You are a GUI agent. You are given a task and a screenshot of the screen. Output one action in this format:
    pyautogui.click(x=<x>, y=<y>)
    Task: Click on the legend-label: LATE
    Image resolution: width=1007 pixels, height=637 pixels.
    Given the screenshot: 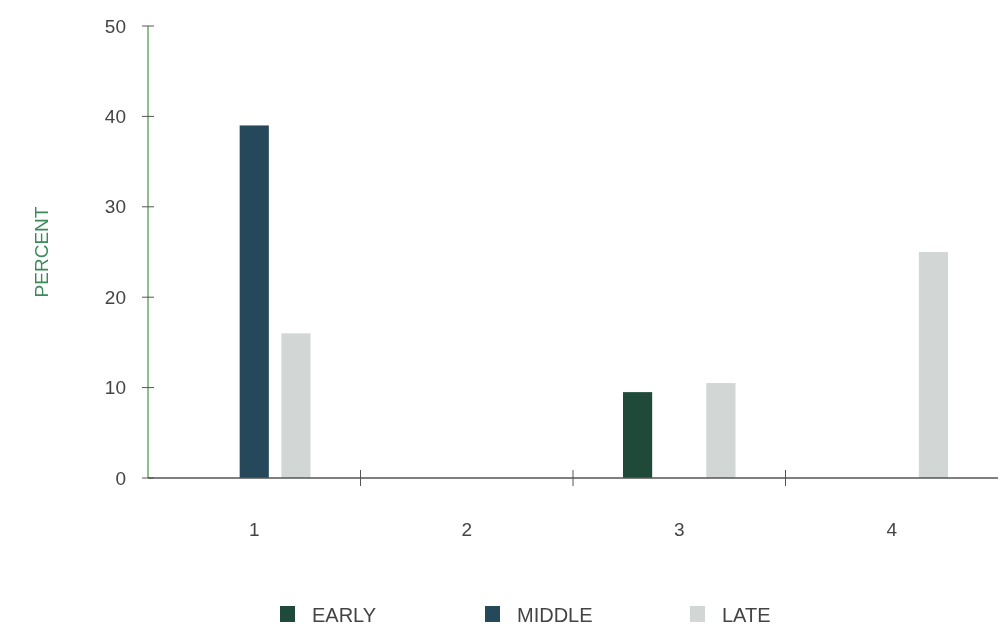 What is the action you would take?
    pyautogui.click(x=746, y=614)
    